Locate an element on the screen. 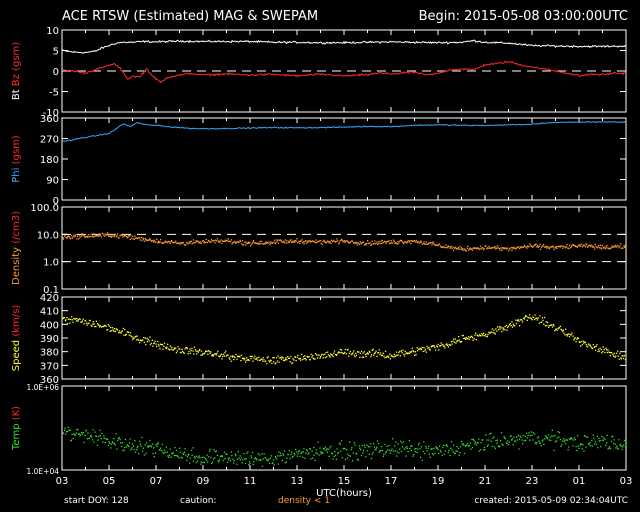 The height and width of the screenshot is (512, 640). series-dots-speed is located at coordinates (344, 339).